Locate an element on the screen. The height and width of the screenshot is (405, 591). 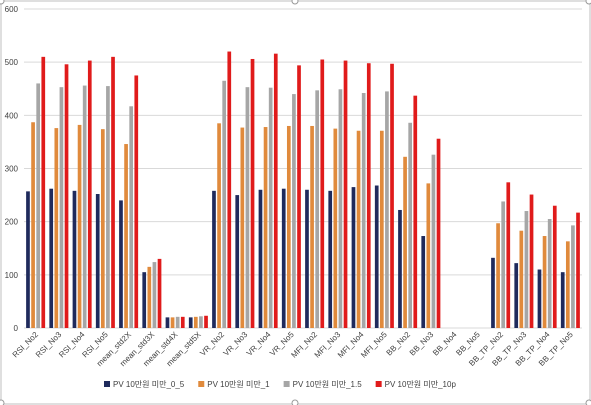
legend-label: PV 10만원 미만_1.5 is located at coordinates (328, 384).